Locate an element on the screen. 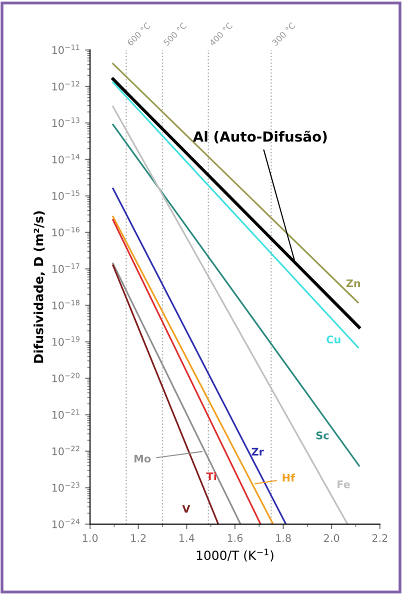 This screenshot has width=402, height=595. y-tick-label: 10$^{−22}$ is located at coordinates (66, 451).